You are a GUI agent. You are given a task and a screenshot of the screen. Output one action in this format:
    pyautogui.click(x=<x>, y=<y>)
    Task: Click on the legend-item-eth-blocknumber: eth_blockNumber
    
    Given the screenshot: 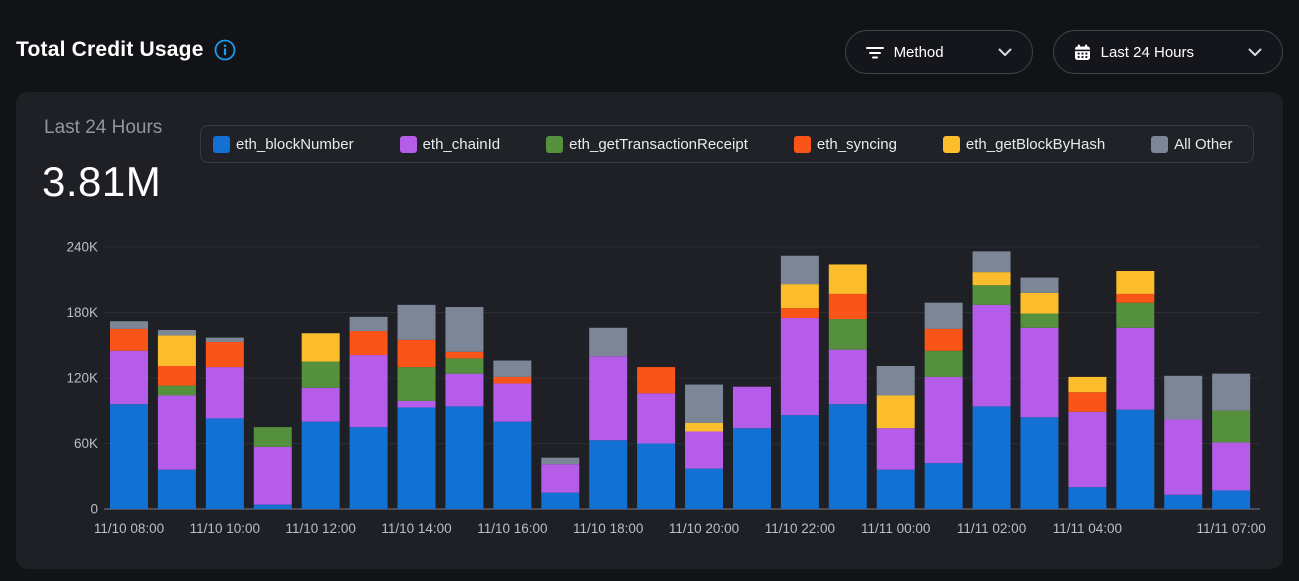 What is the action you would take?
    pyautogui.click(x=283, y=144)
    